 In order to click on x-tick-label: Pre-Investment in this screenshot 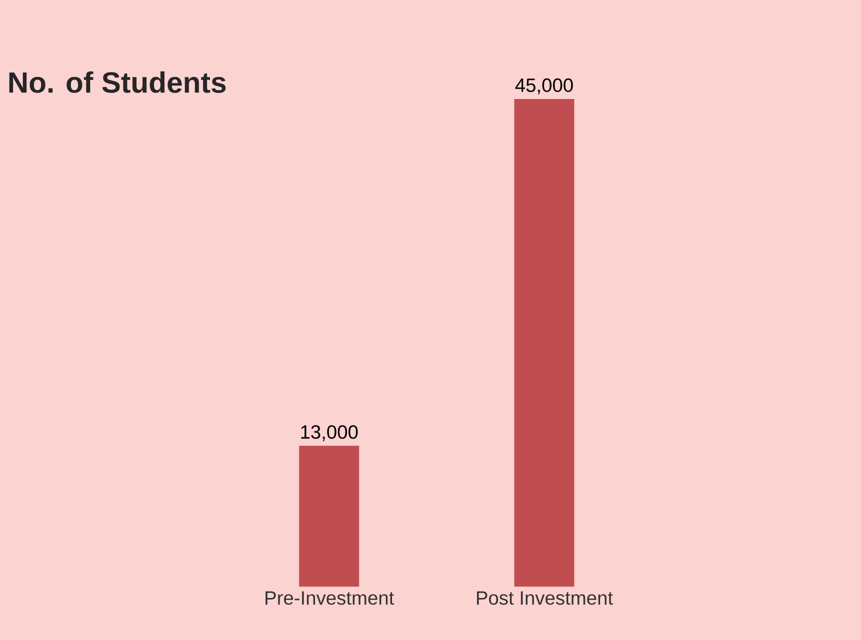, I will do `click(330, 598)`.